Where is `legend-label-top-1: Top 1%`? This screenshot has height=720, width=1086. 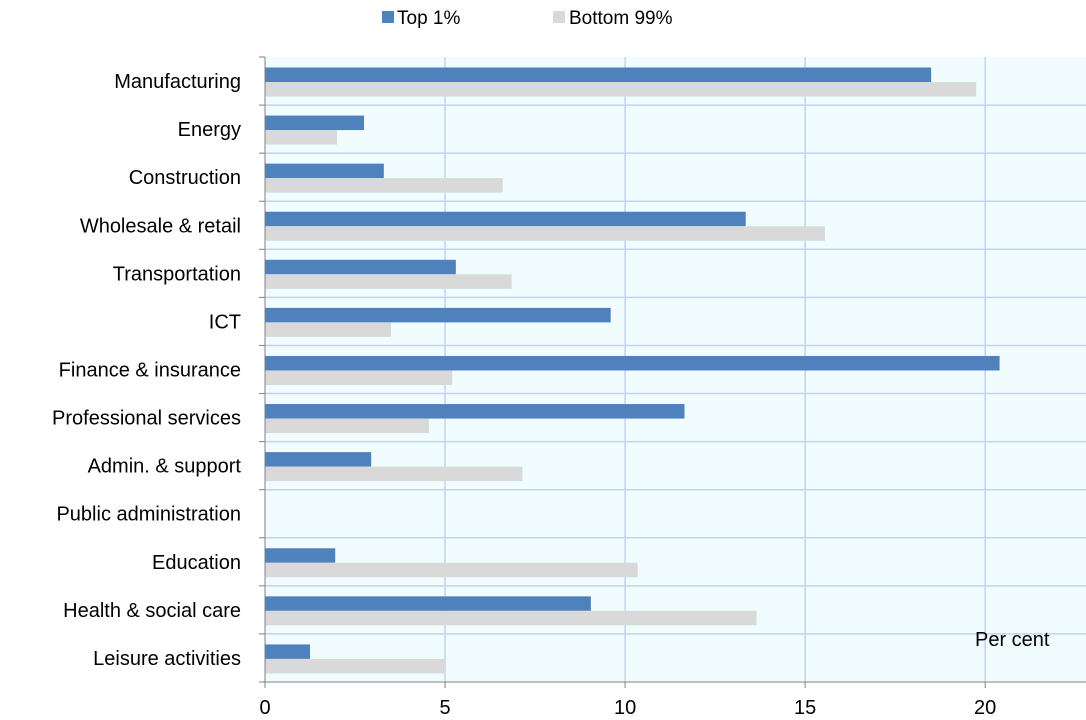
legend-label-top-1: Top 1% is located at coordinates (428, 18).